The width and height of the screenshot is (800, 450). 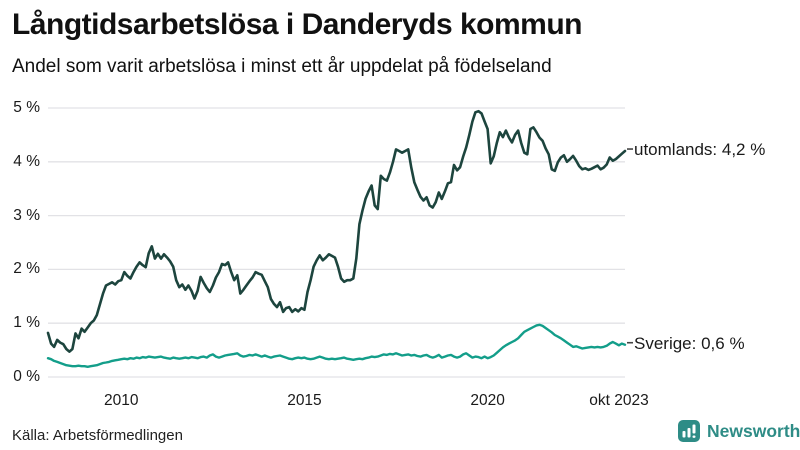 I want to click on source-note: Källa: Arbetsförmedlingen, so click(x=97, y=435).